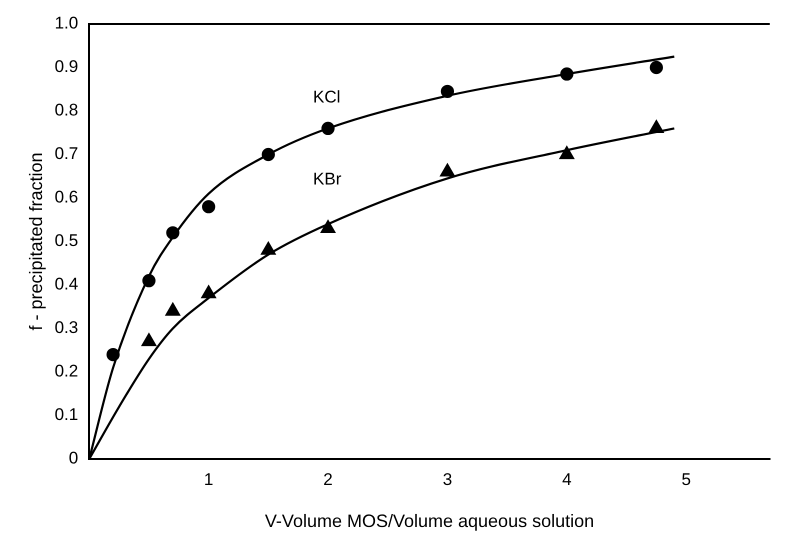  I want to click on y-tick-label: 0.7, so click(66, 154).